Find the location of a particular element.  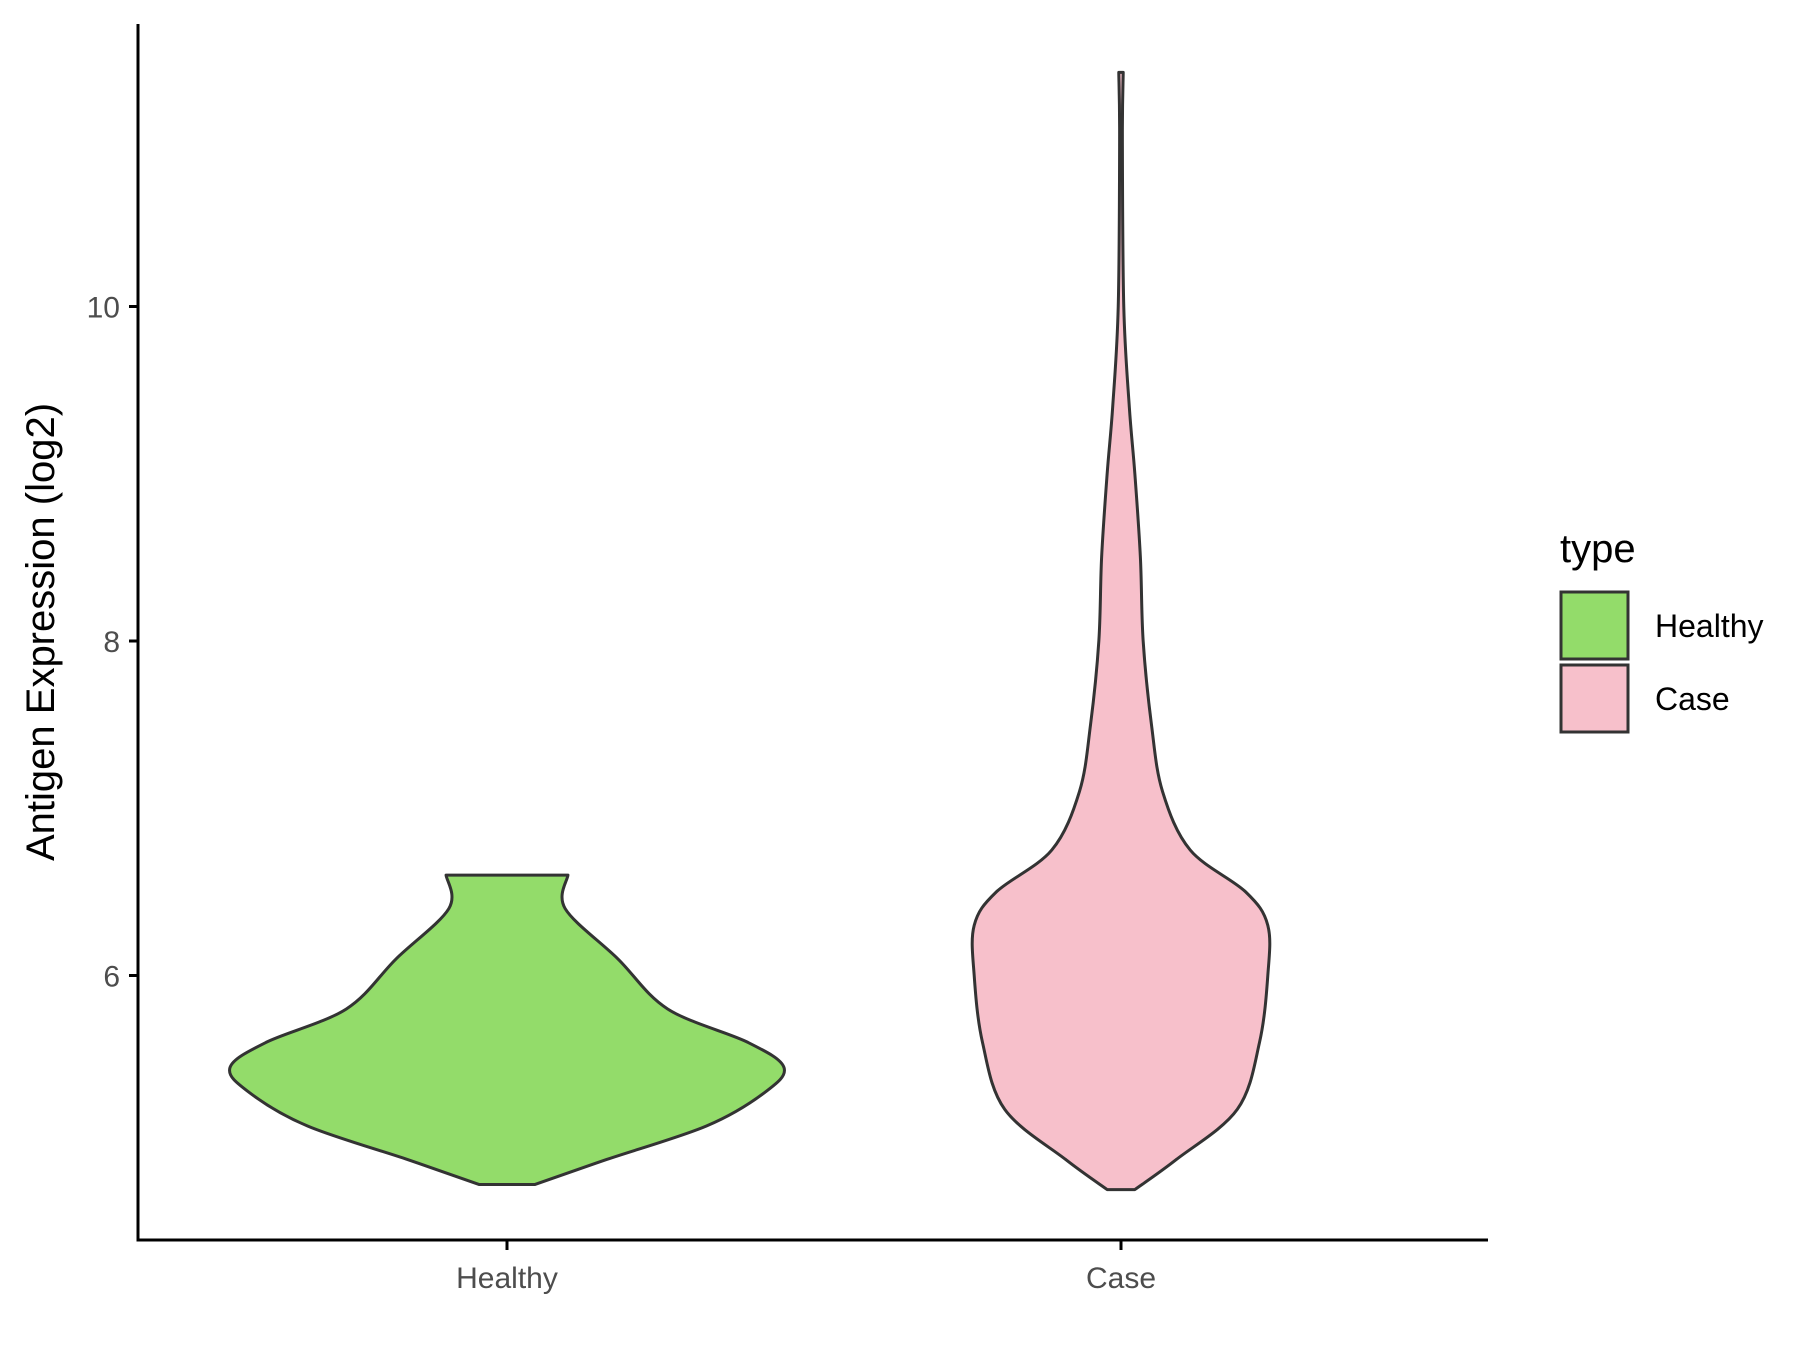

violin-case is located at coordinates (1121, 631).